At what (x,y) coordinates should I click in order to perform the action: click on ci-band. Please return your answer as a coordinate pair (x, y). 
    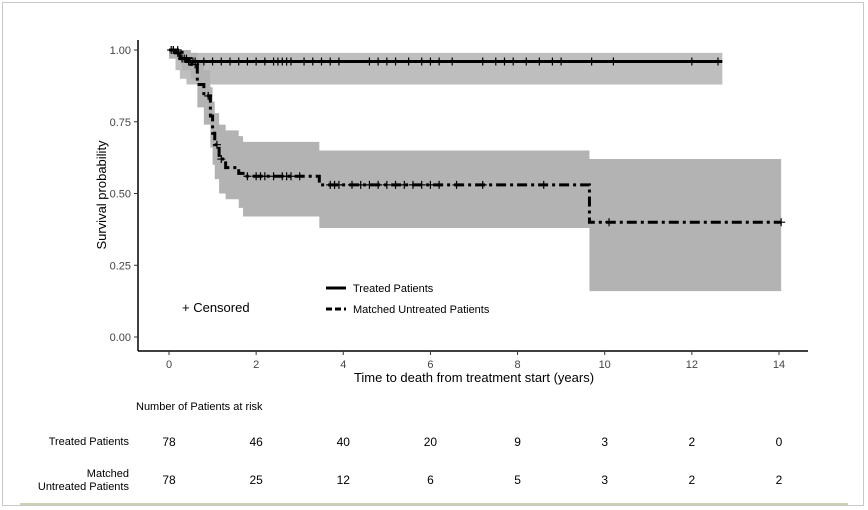
    Looking at the image, I should click on (446, 67).